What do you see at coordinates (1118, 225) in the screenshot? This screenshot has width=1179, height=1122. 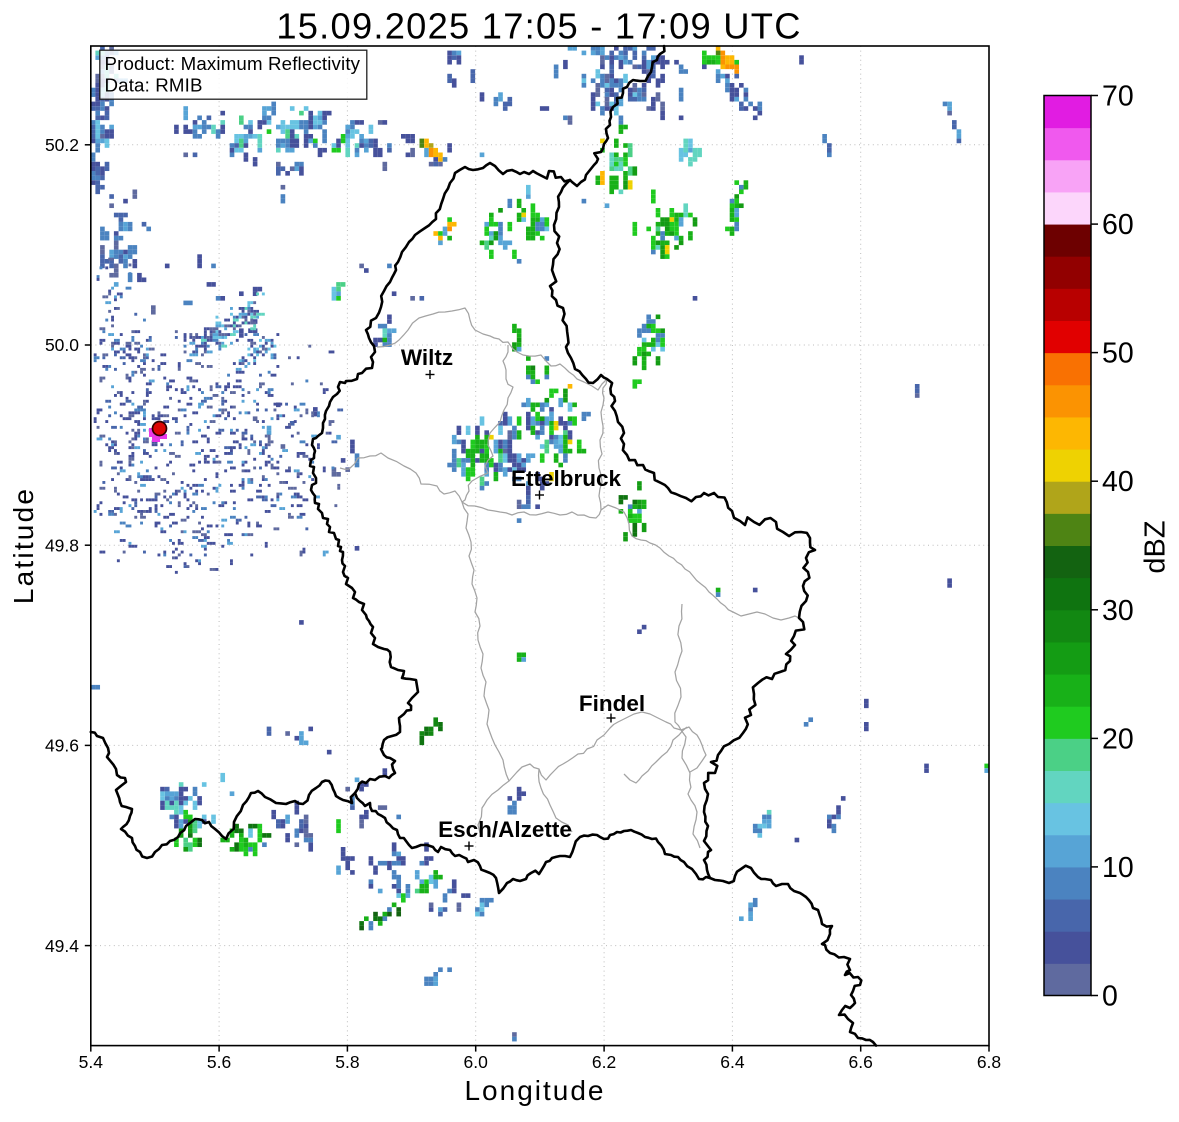 I see `svg-text: 60` at bounding box center [1118, 225].